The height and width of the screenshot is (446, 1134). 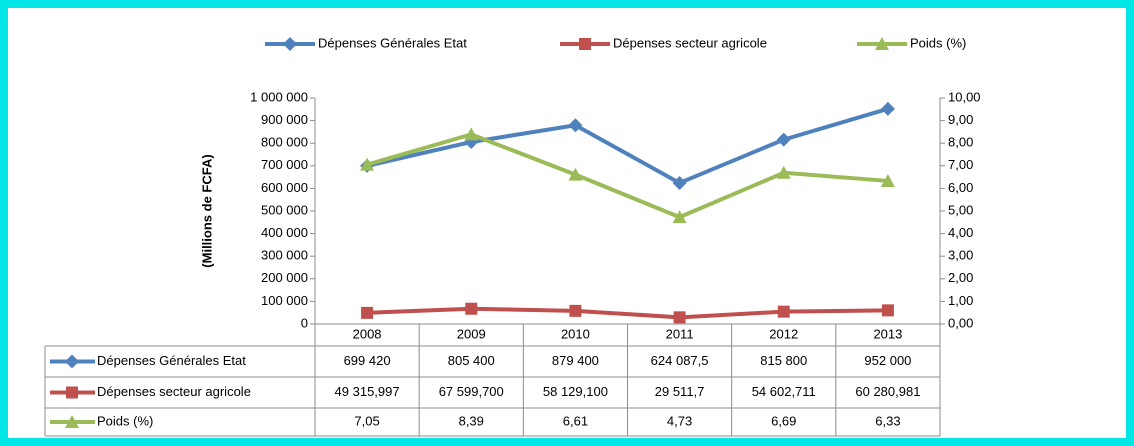 What do you see at coordinates (471, 391) in the screenshot?
I see `table-value: 67 599,700` at bounding box center [471, 391].